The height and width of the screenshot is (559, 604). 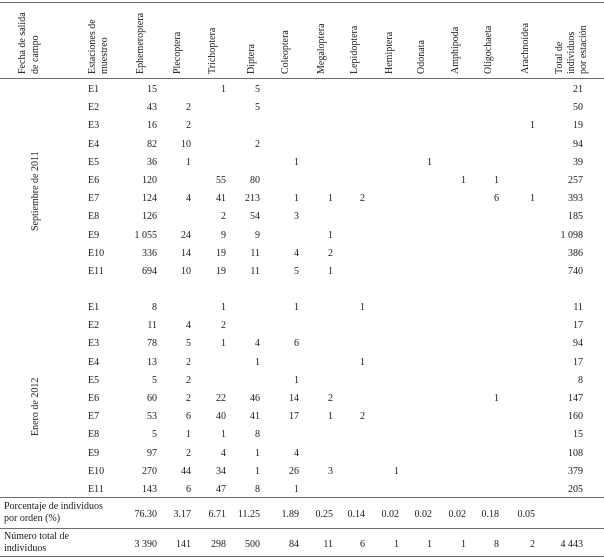 What do you see at coordinates (294, 544) in the screenshot?
I see `footer-value-cell: 84` at bounding box center [294, 544].